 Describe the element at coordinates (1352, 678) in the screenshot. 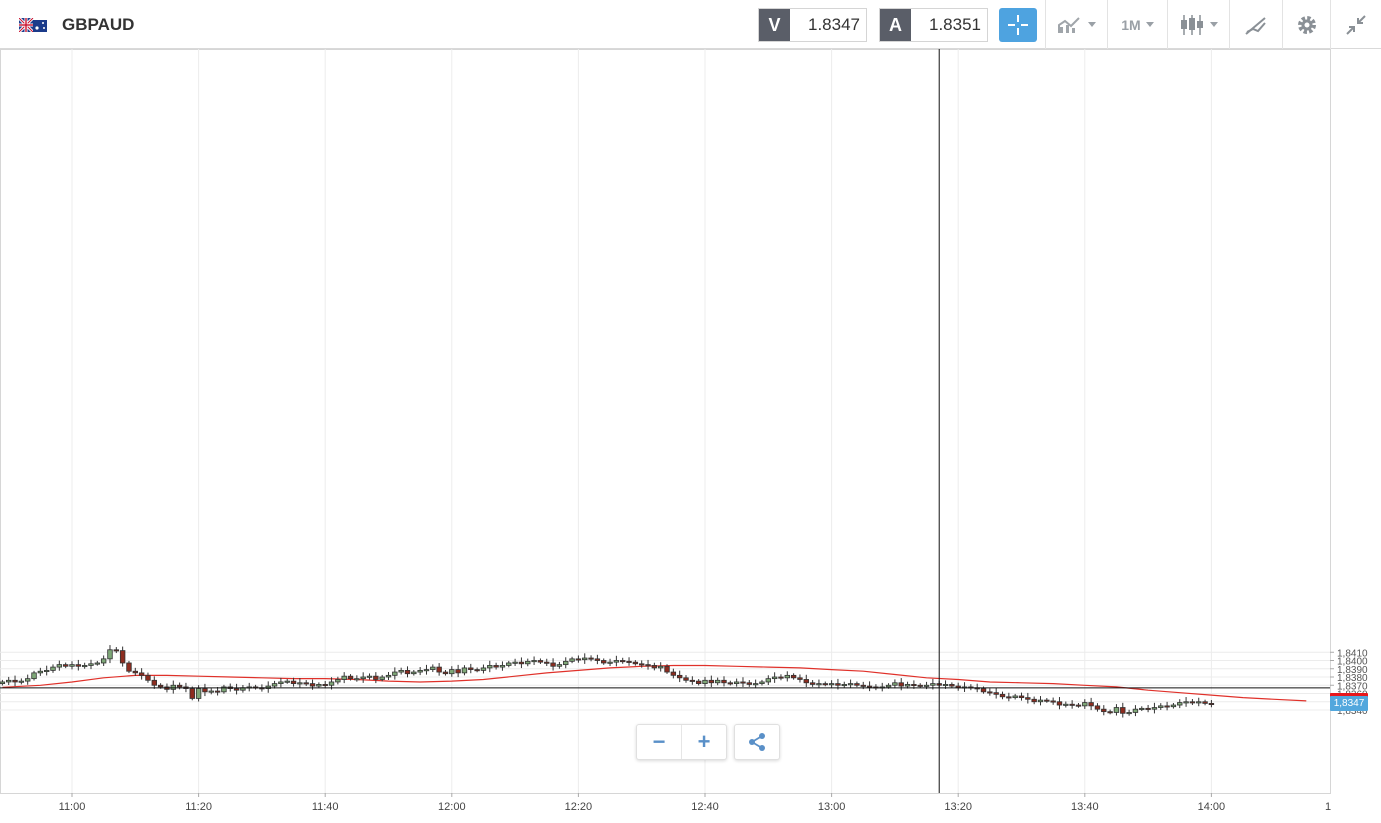

I see `y-tick-label: 1,8380` at that location.